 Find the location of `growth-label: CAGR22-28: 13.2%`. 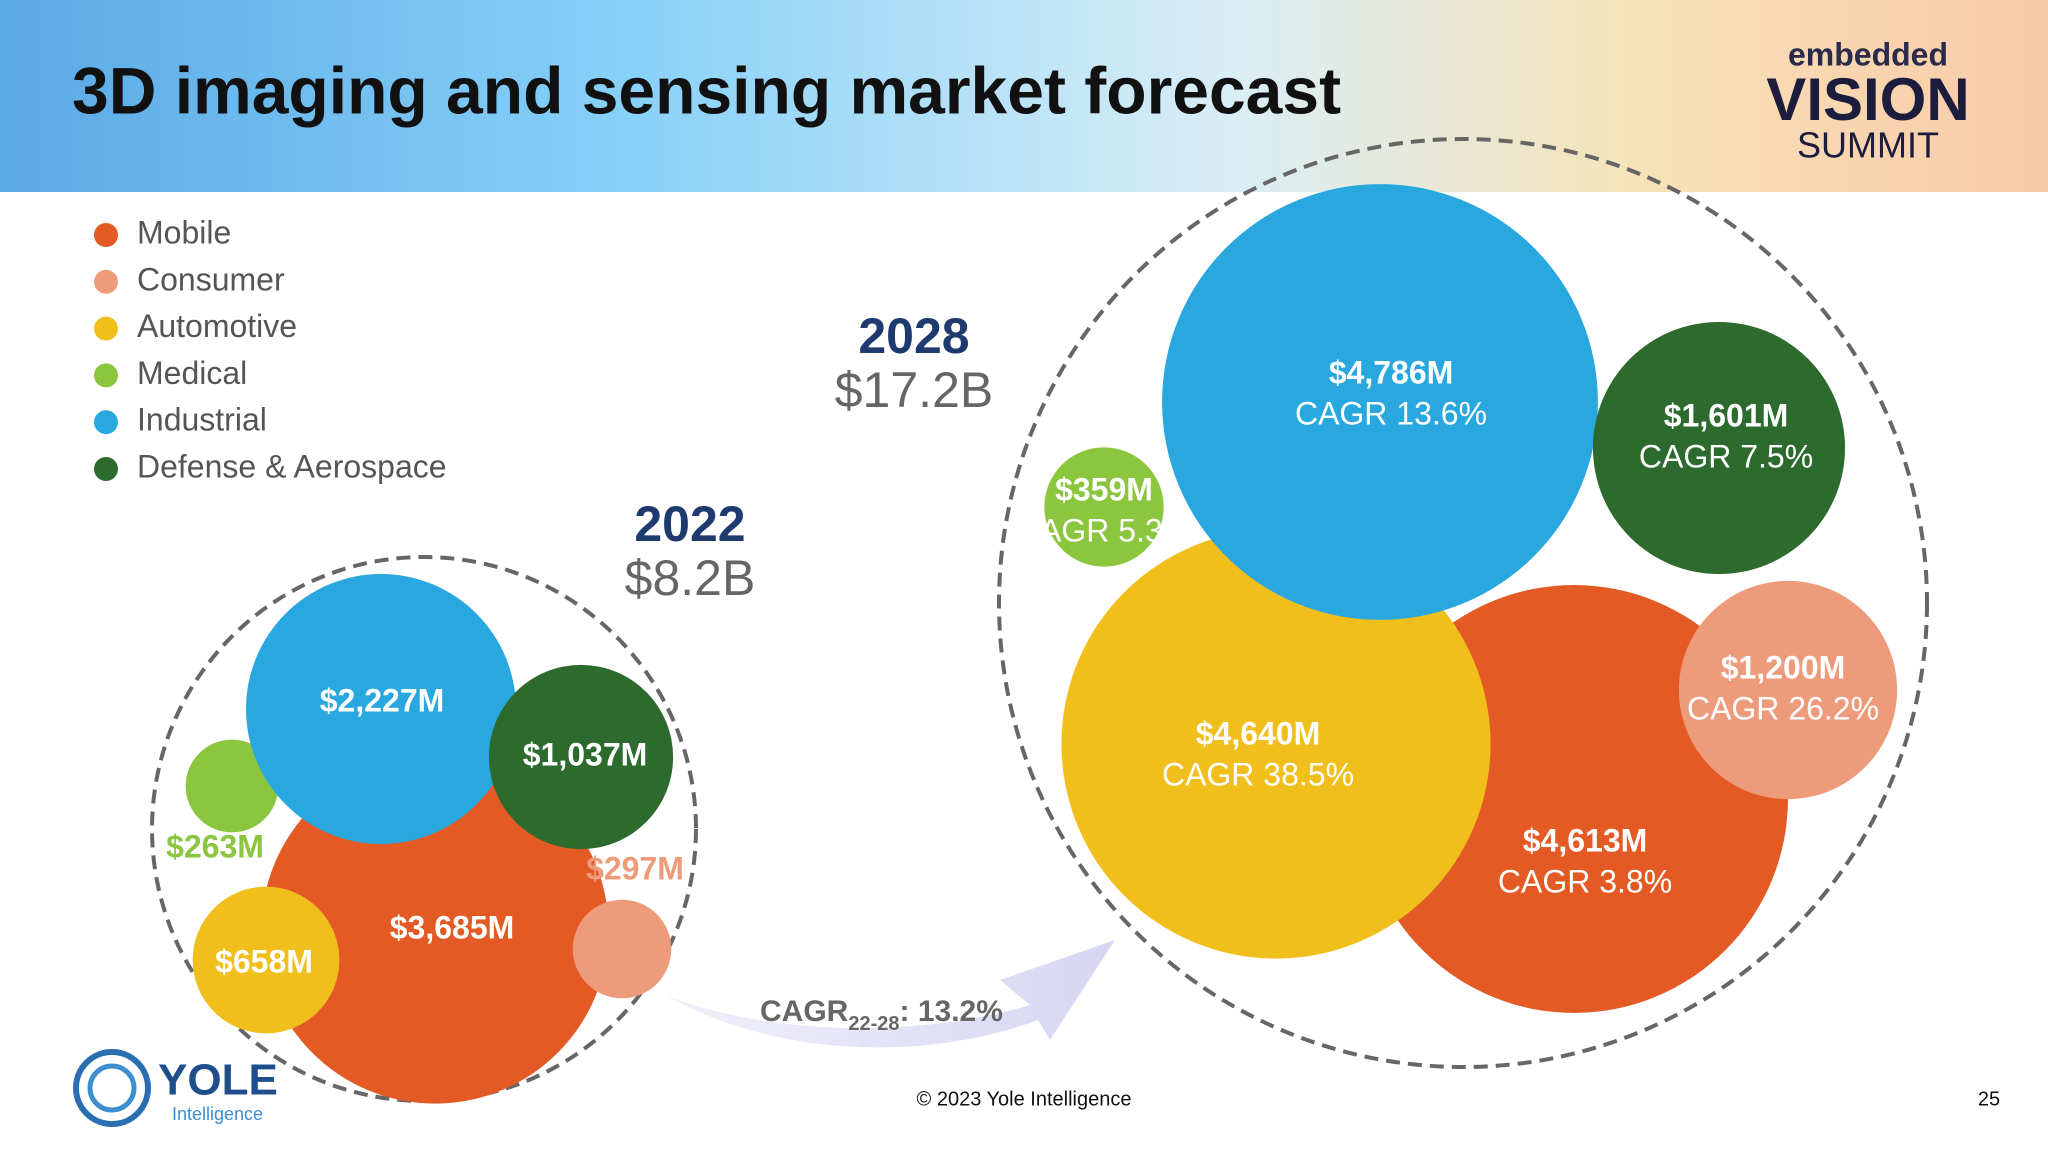

growth-label: CAGR22-28: 13.2% is located at coordinates (881, 1015).